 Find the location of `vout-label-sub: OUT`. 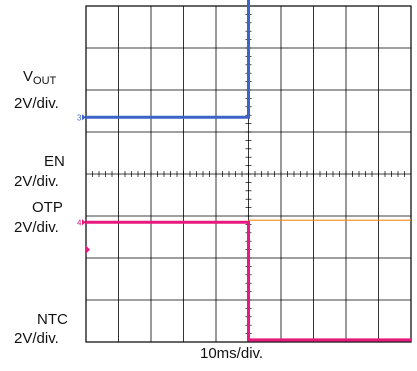

vout-label-sub: OUT is located at coordinates (45, 81).